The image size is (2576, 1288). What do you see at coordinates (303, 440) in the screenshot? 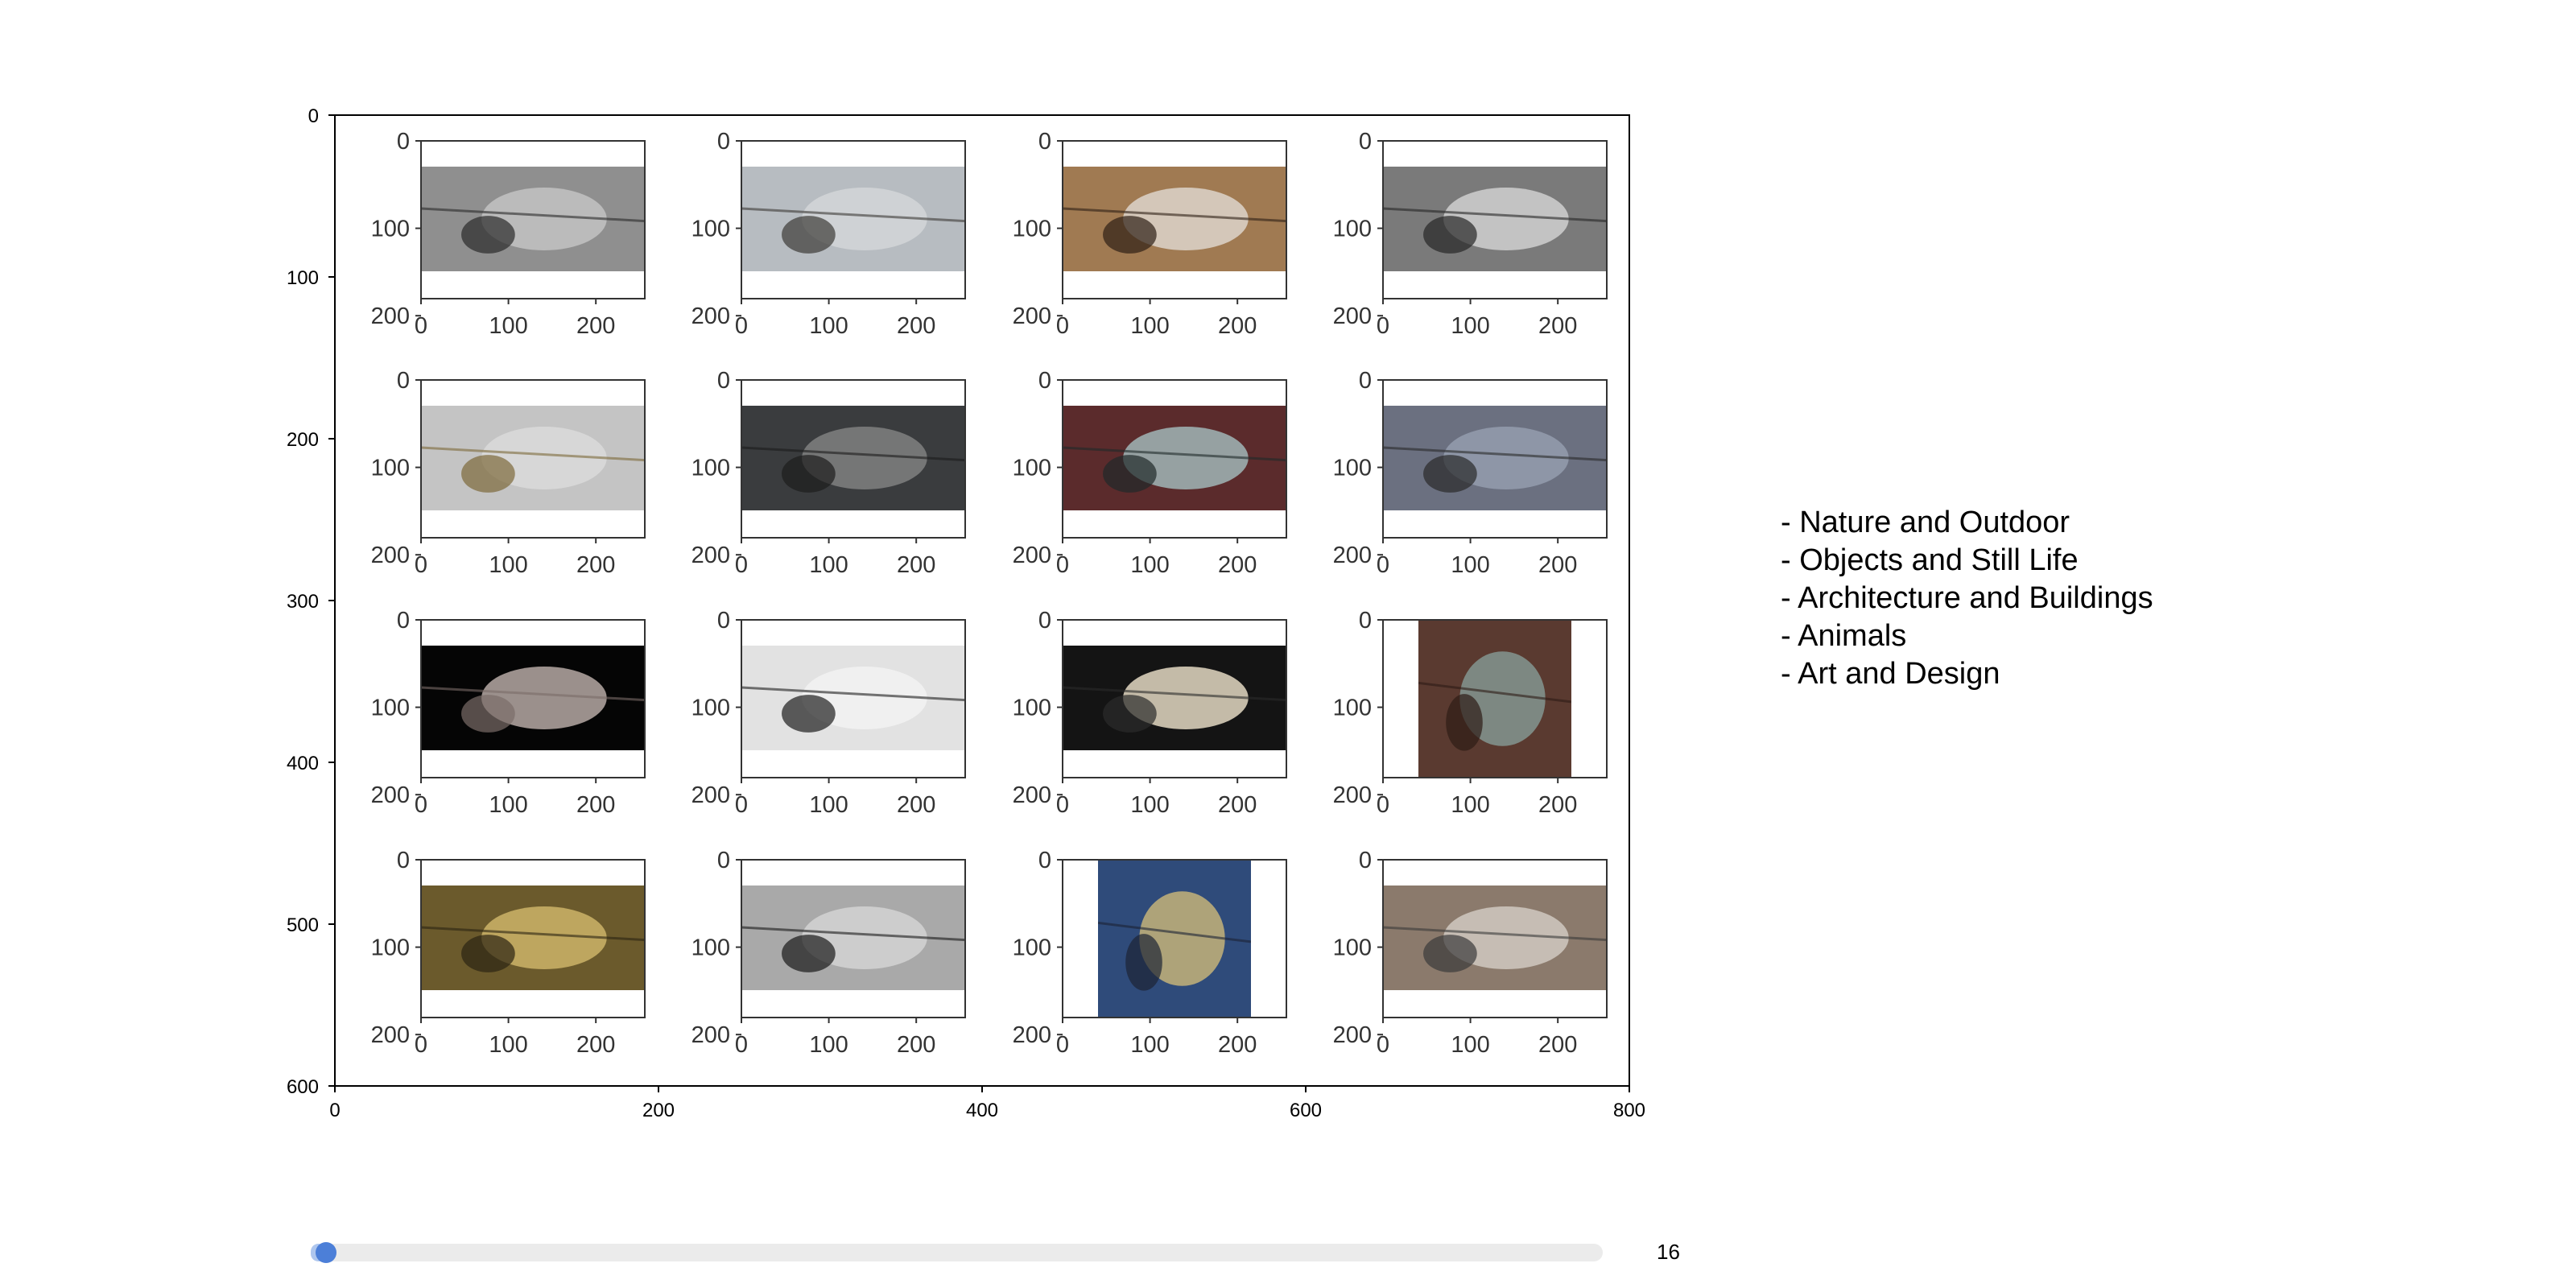
I see `outer-y-tick-label: 200` at bounding box center [303, 440].